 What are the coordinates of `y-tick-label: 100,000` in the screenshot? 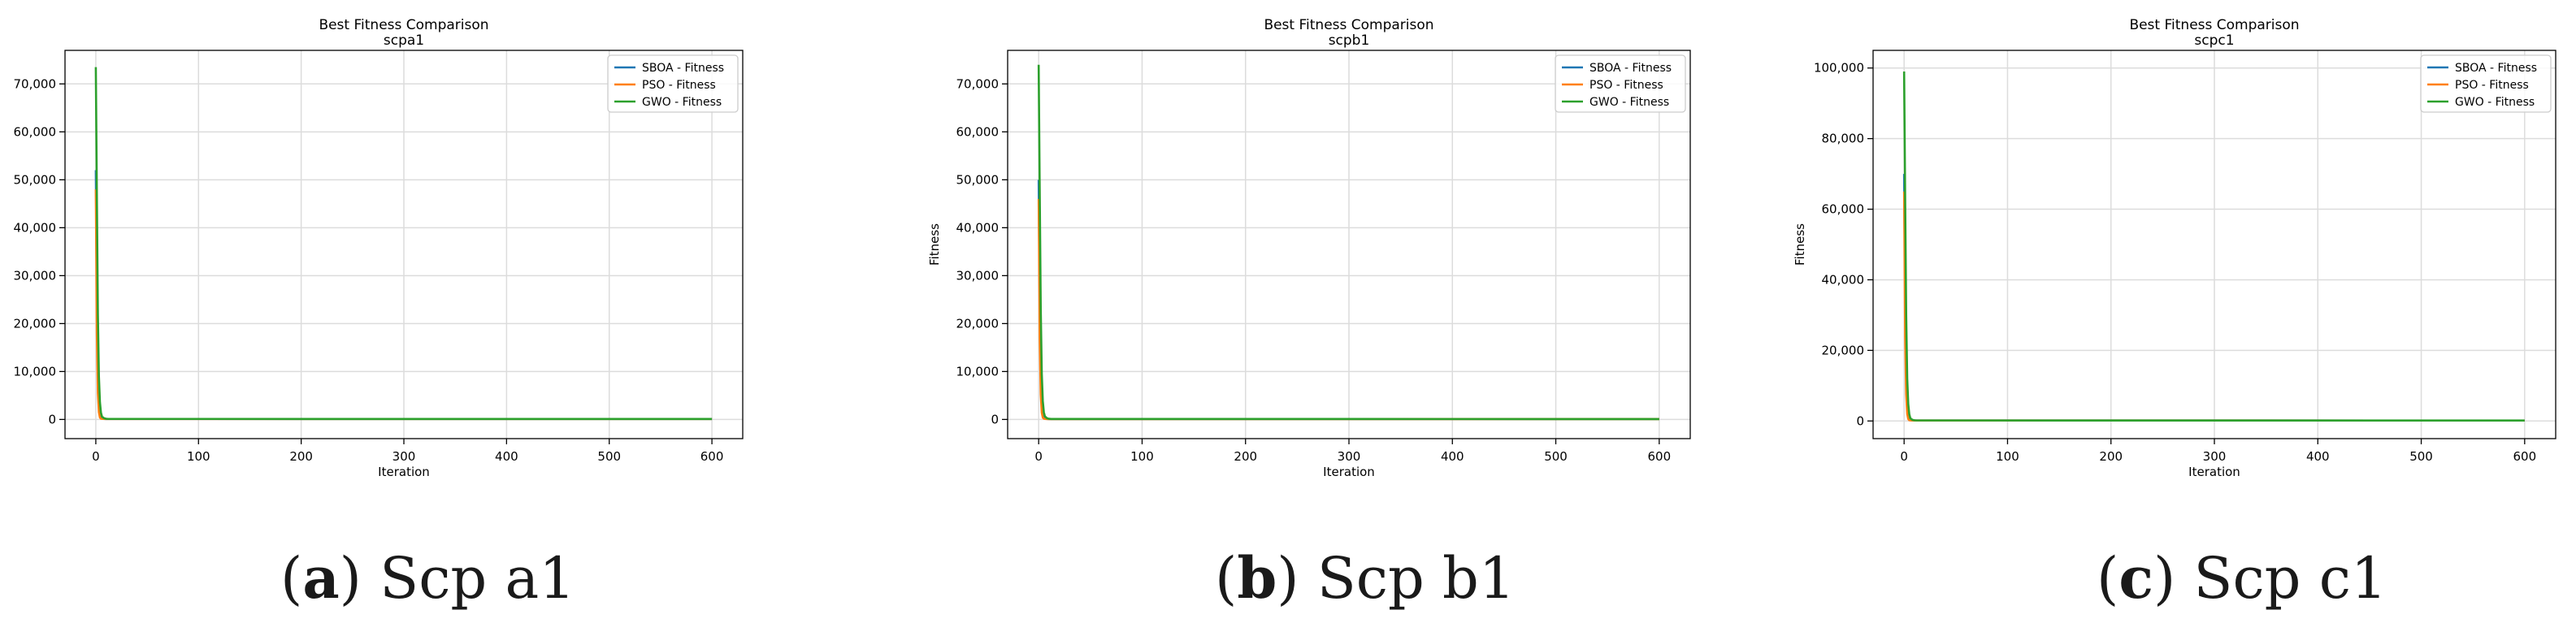 It's located at (1839, 68).